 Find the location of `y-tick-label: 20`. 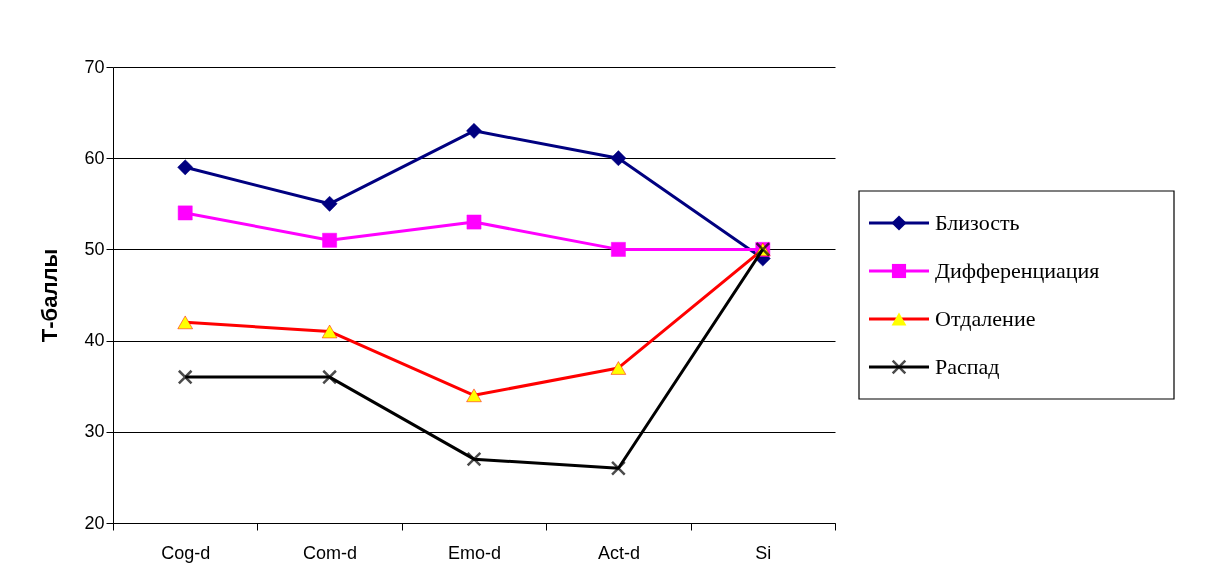

y-tick-label: 20 is located at coordinates (94, 522).